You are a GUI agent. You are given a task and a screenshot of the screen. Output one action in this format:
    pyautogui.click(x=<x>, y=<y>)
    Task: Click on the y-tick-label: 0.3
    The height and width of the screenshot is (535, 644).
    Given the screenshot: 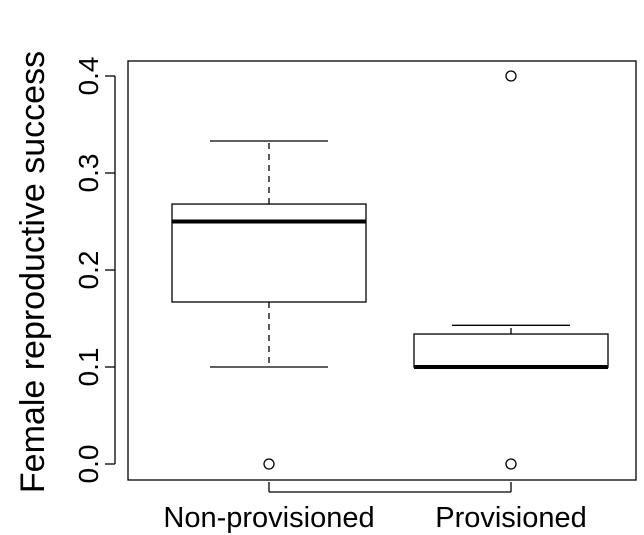 What is the action you would take?
    pyautogui.click(x=88, y=173)
    